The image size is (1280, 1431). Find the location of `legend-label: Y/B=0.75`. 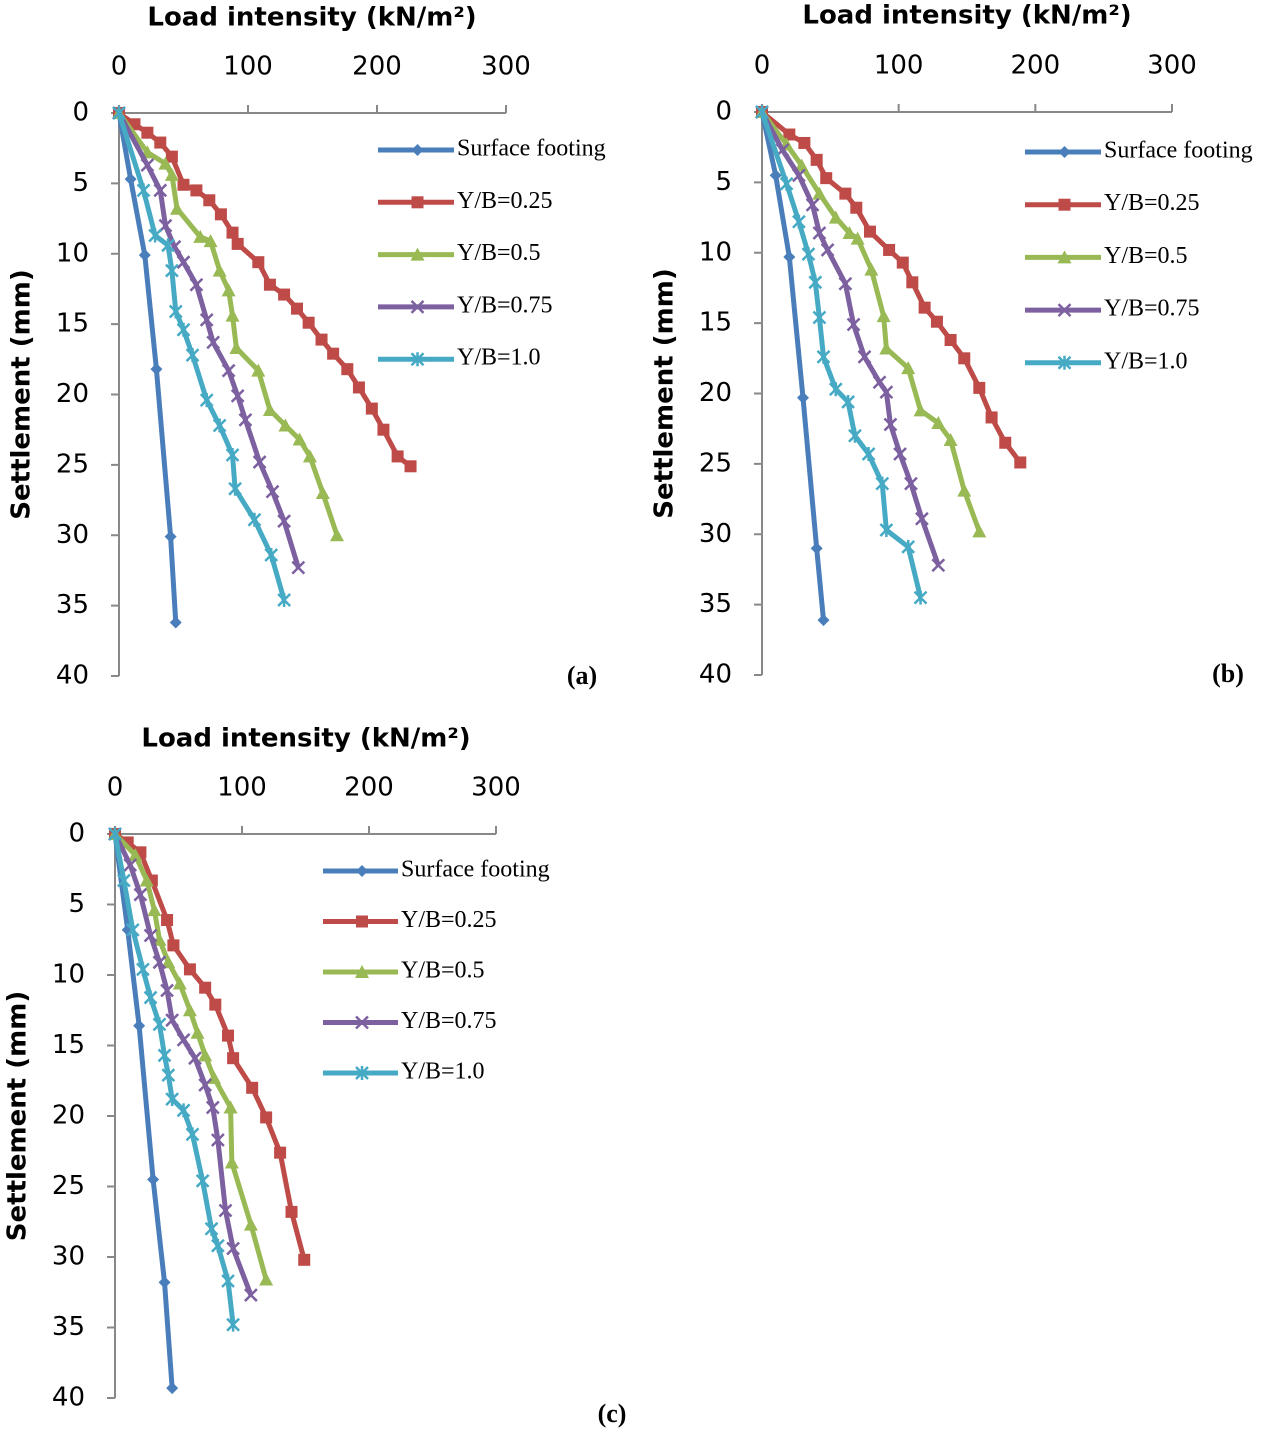

legend-label: Y/B=0.75 is located at coordinates (449, 1021).